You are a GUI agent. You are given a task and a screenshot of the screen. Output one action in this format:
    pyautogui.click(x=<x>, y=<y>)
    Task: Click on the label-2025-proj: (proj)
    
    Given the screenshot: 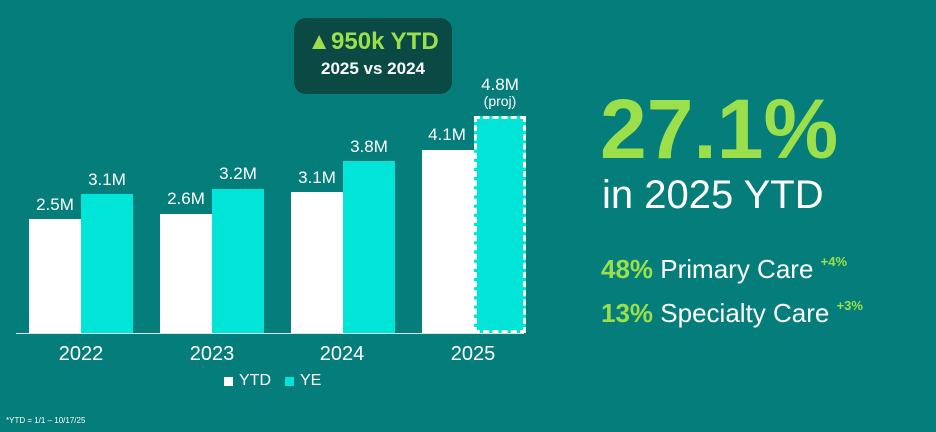 What is the action you would take?
    pyautogui.click(x=500, y=101)
    